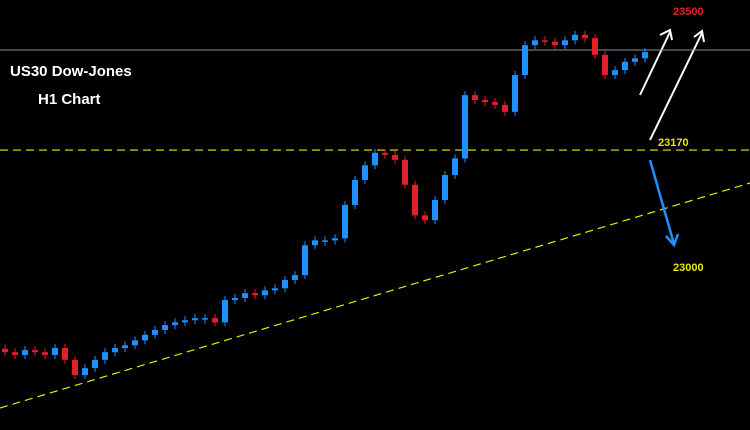  What do you see at coordinates (69, 99) in the screenshot?
I see `chart-subtitle: H1 Chart` at bounding box center [69, 99].